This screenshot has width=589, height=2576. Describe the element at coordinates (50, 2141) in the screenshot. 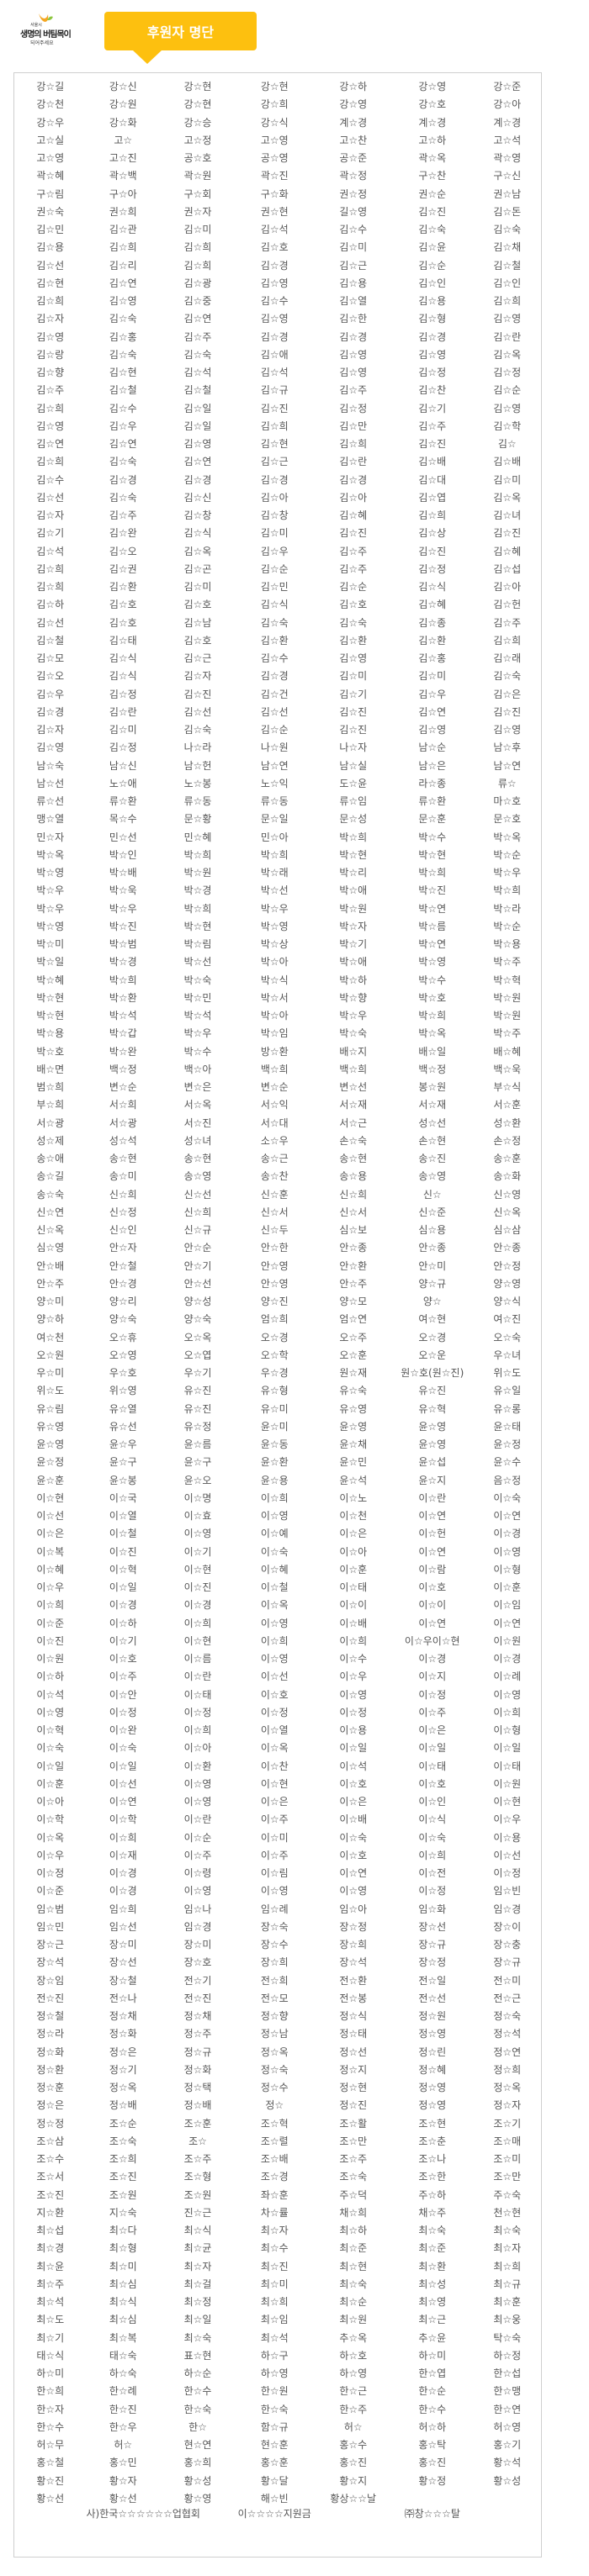

I see `donor-name: 조☆삼` at that location.